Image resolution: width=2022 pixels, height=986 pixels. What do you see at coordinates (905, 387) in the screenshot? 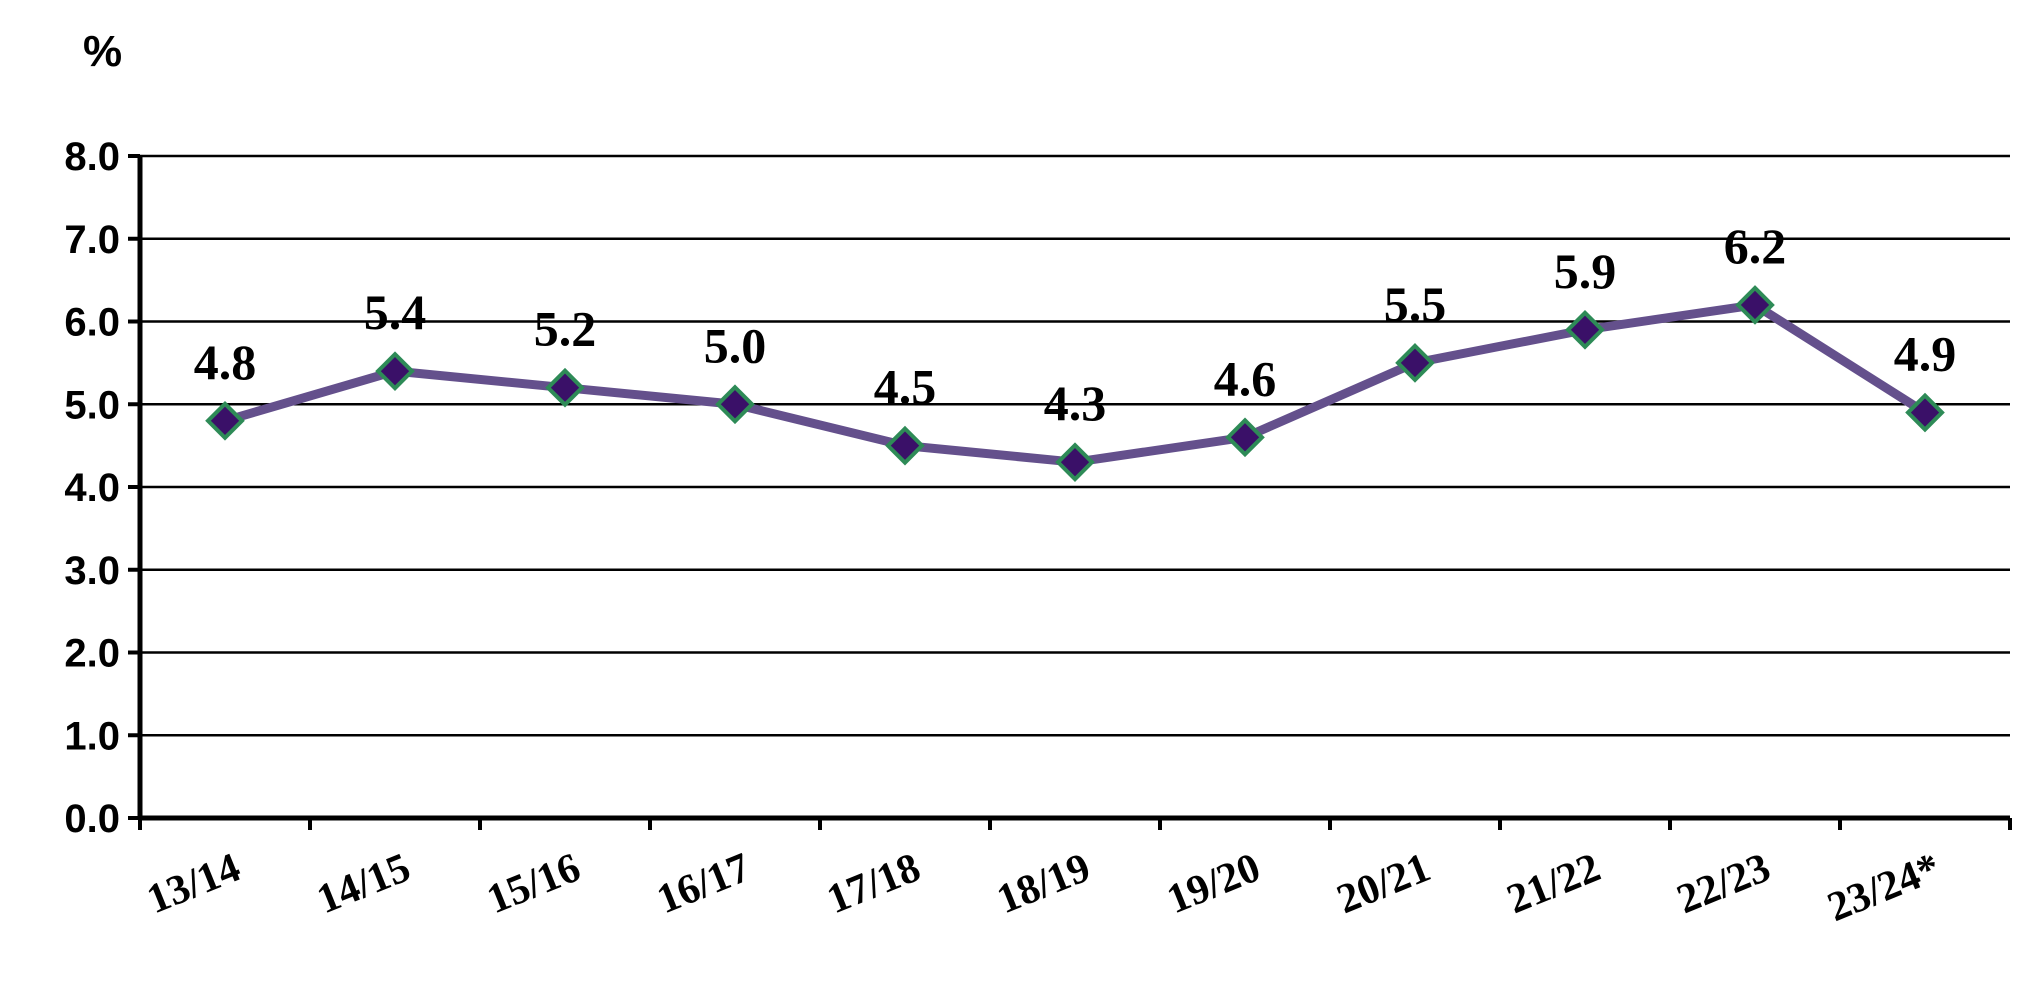
I see `data-label: 4.5` at bounding box center [905, 387].